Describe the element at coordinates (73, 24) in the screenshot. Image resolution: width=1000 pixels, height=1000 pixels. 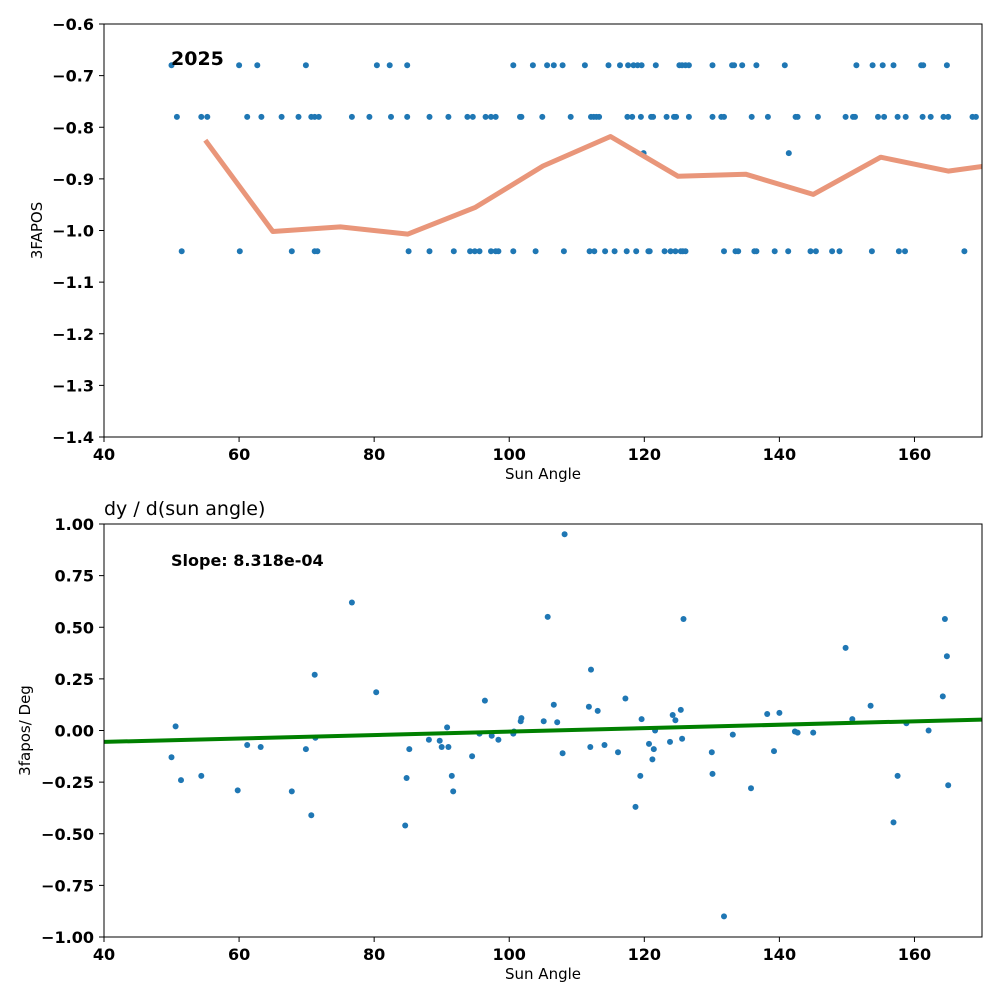
I see `y-tick-label: −0.6` at that location.